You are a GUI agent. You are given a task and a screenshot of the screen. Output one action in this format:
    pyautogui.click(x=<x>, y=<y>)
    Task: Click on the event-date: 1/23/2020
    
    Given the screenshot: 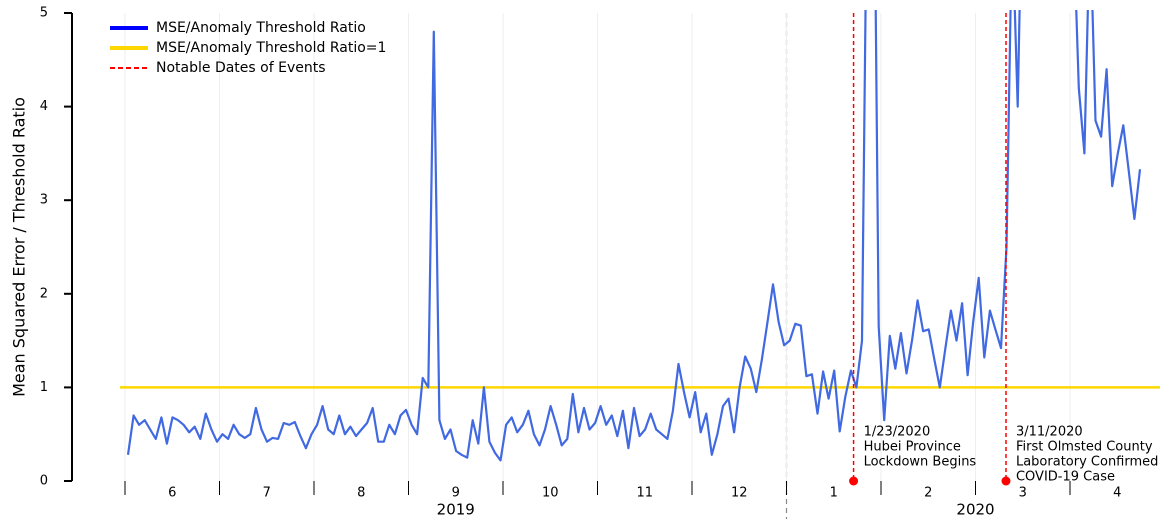 What is the action you would take?
    pyautogui.click(x=897, y=432)
    